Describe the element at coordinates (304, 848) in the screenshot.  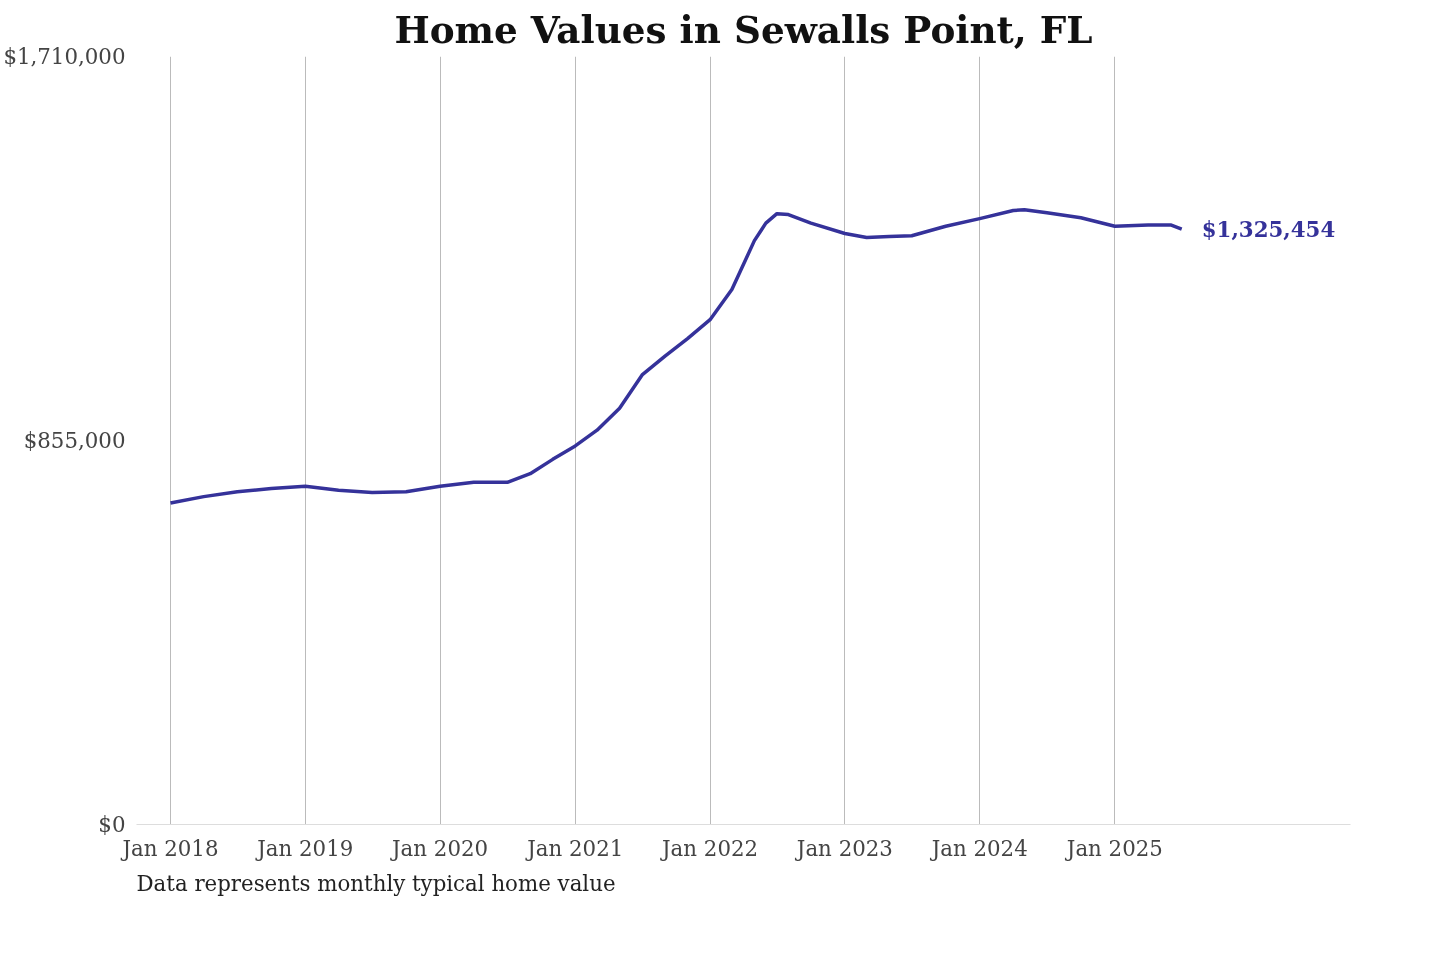
I see `x-tick-label: Jan 2019` at that location.